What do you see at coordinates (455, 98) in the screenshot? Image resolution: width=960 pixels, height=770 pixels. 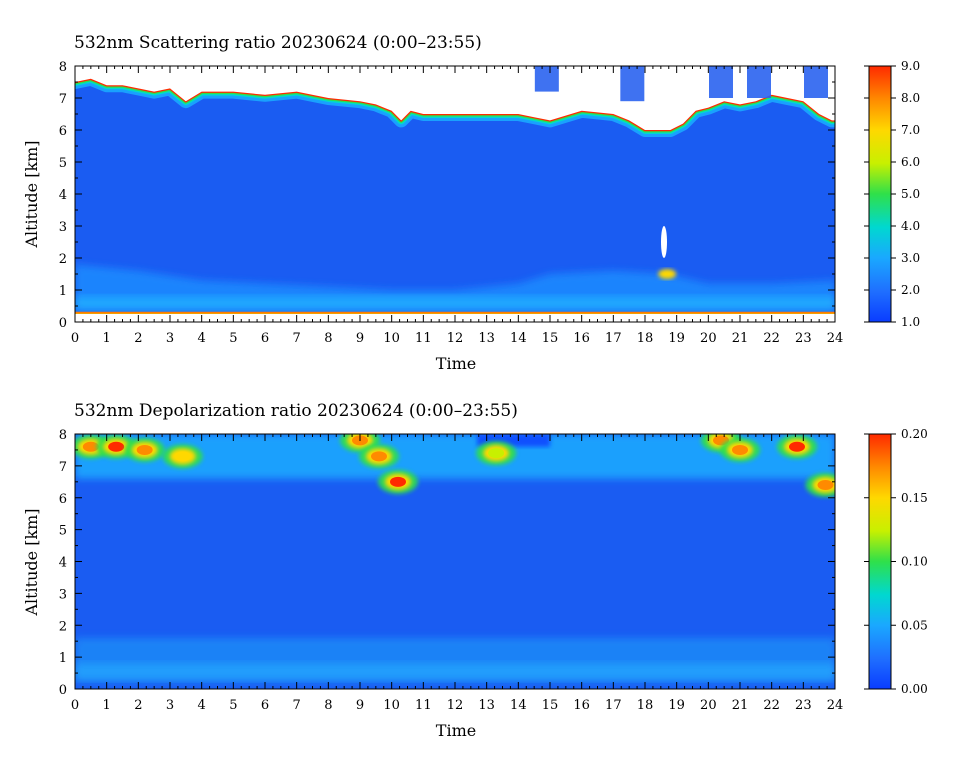 I see `cloud-saturated` at bounding box center [455, 98].